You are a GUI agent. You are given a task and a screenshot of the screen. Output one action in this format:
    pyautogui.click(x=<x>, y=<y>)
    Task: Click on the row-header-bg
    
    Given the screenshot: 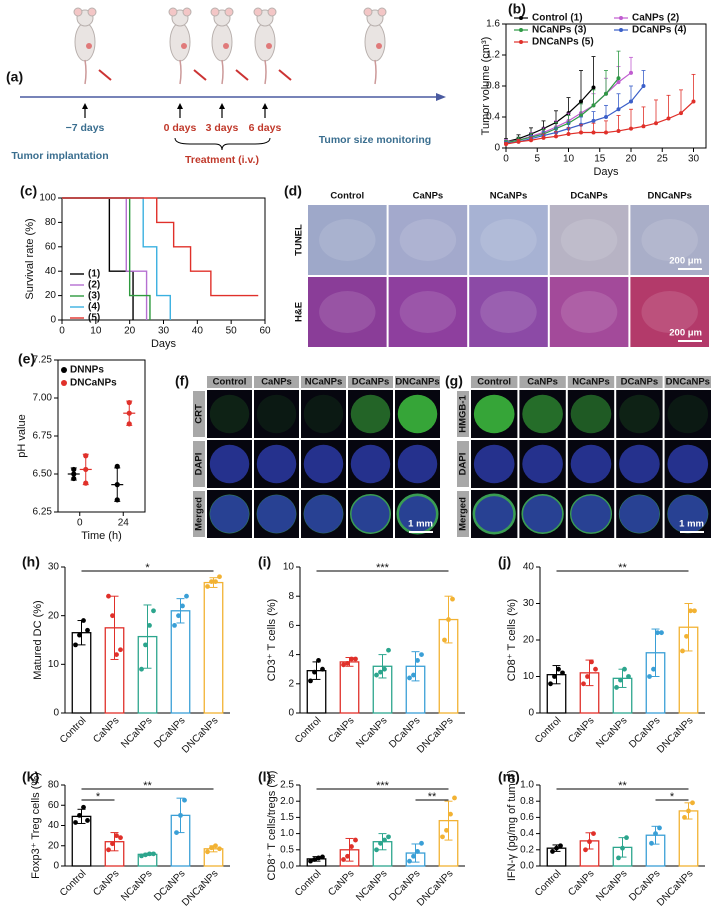 What is the action you would take?
    pyautogui.click(x=463, y=414)
    